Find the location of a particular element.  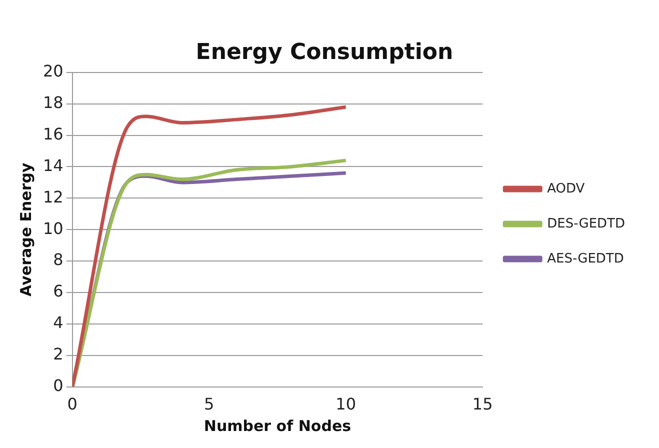

y-tick-label: 16 is located at coordinates (53, 134).